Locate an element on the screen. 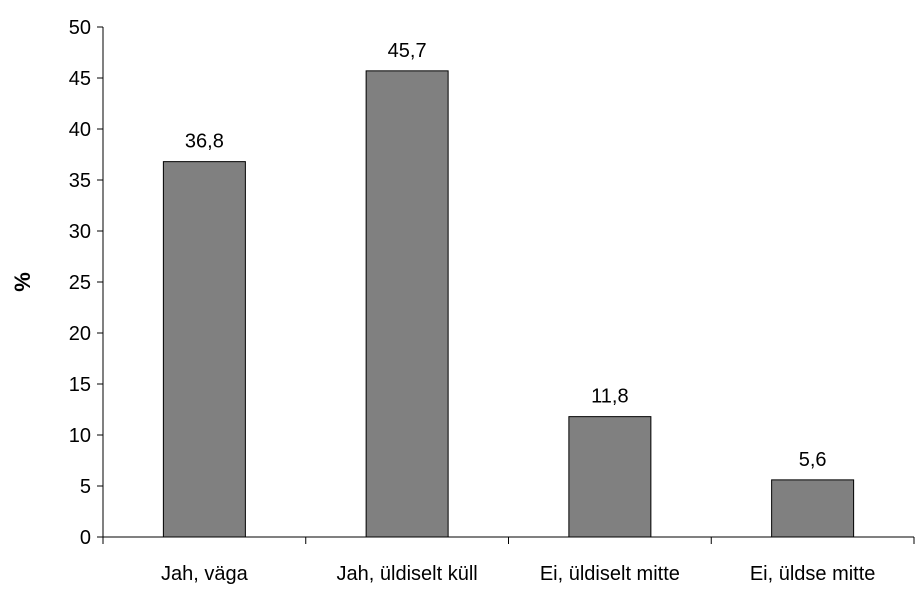 This screenshot has width=915, height=590. y-axis-label: % is located at coordinates (22, 282).